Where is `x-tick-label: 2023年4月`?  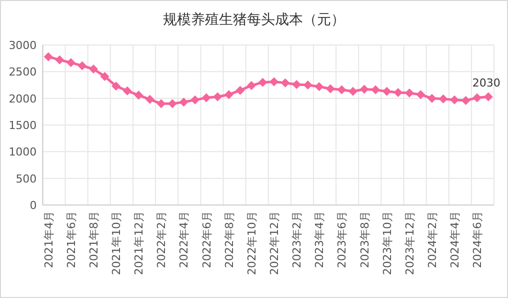
x-tick-label: 2023年4月 is located at coordinates (319, 239).